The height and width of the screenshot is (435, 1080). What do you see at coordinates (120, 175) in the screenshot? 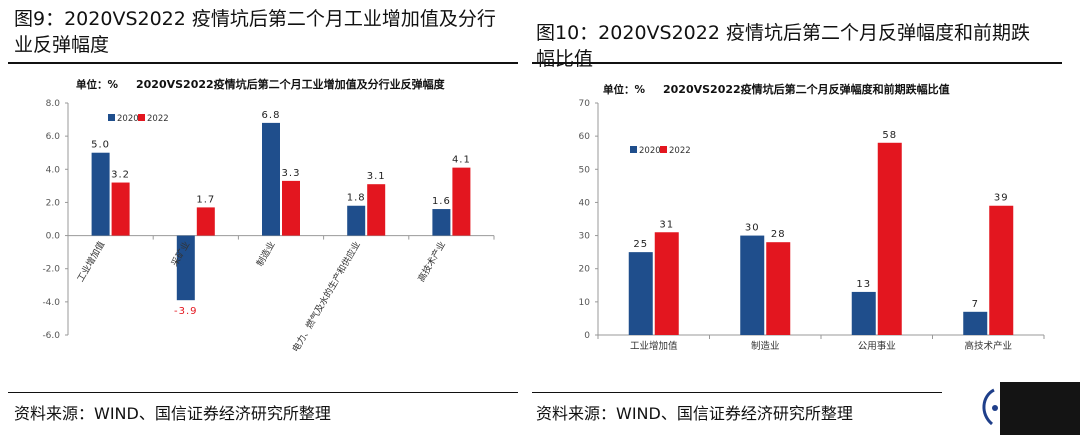
I see `data-label: 3.2` at bounding box center [120, 175].